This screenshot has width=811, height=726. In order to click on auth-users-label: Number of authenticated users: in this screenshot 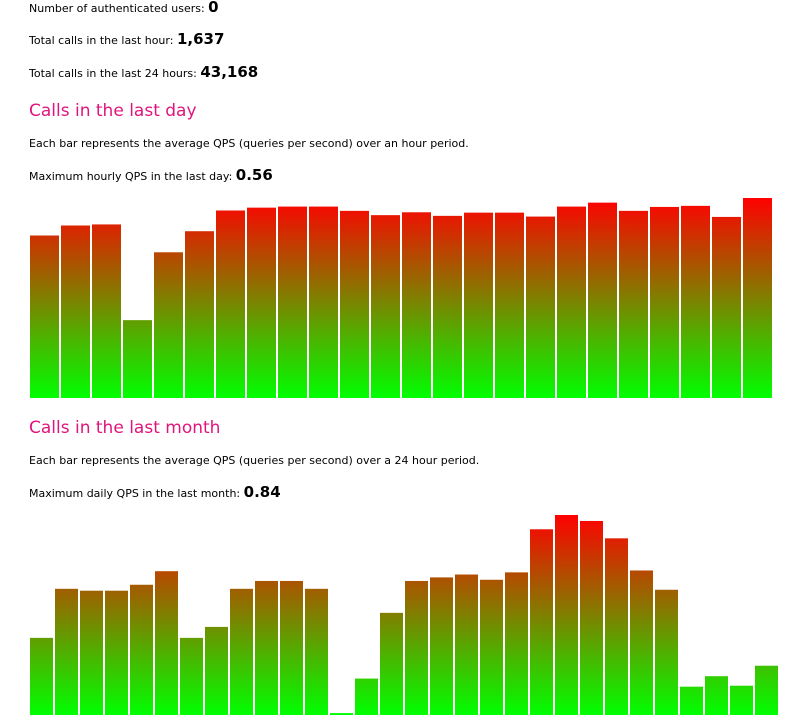, I will do `click(117, 8)`.